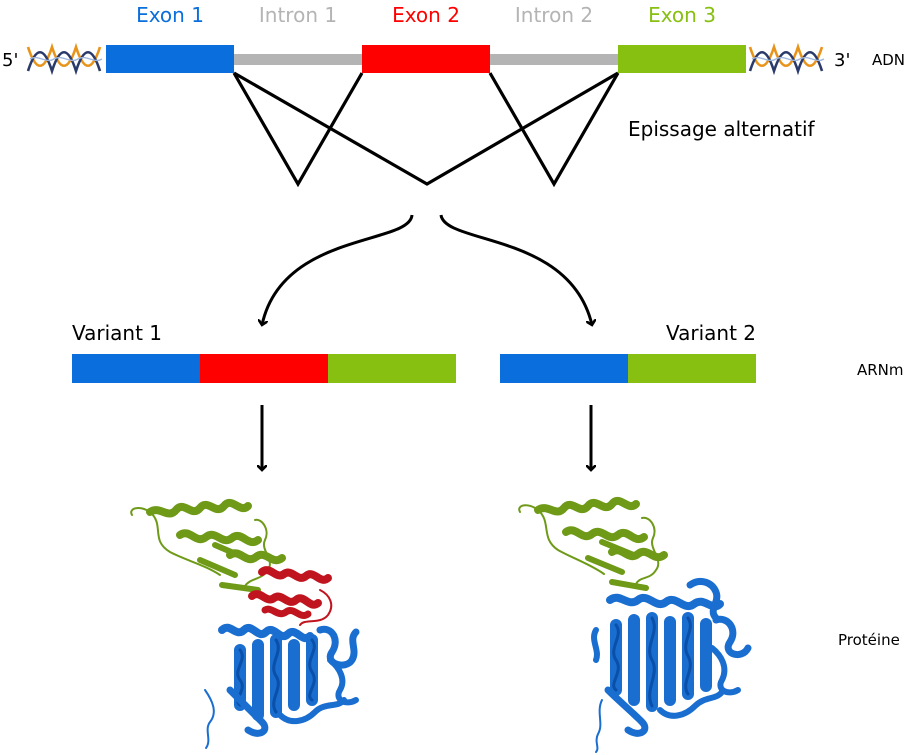 The height and width of the screenshot is (755, 912). Describe the element at coordinates (869, 640) in the screenshot. I see `protein-row-label: Protéine` at that location.